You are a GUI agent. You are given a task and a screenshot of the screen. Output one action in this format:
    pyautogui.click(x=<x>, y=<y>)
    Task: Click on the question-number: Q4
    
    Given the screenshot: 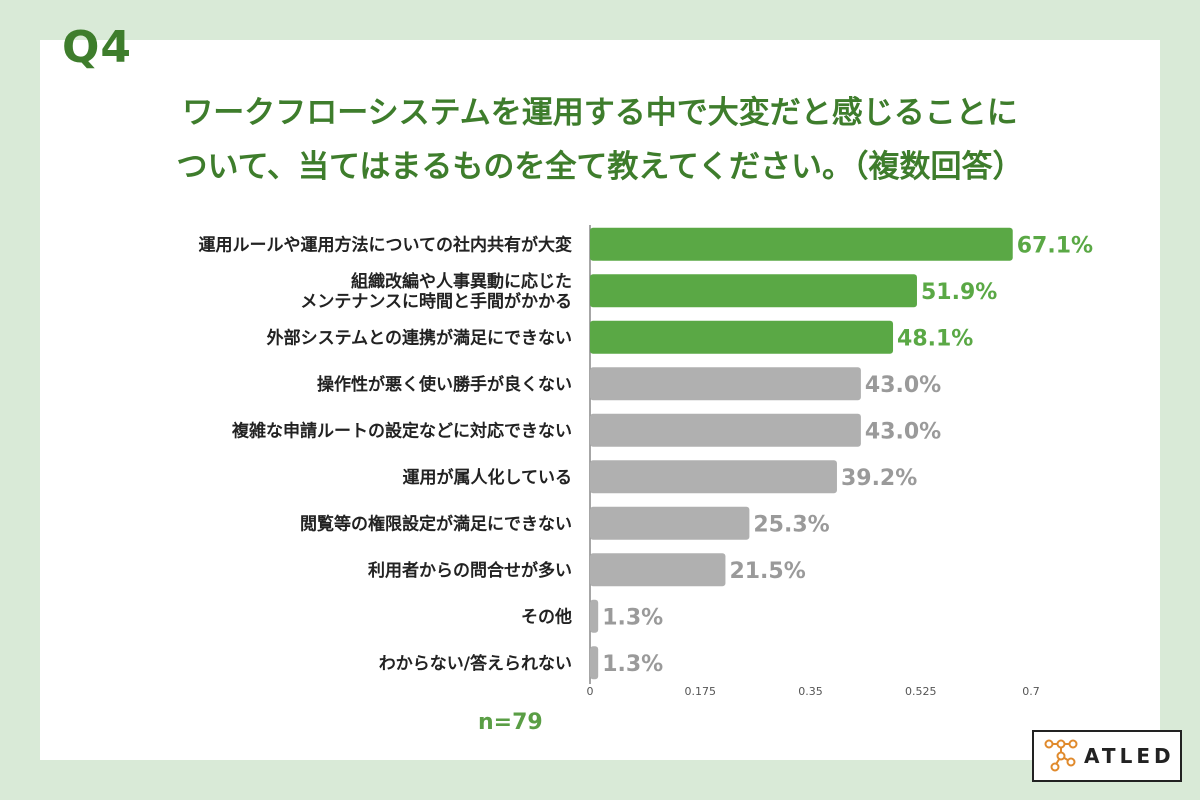 What is the action you would take?
    pyautogui.click(x=97, y=47)
    